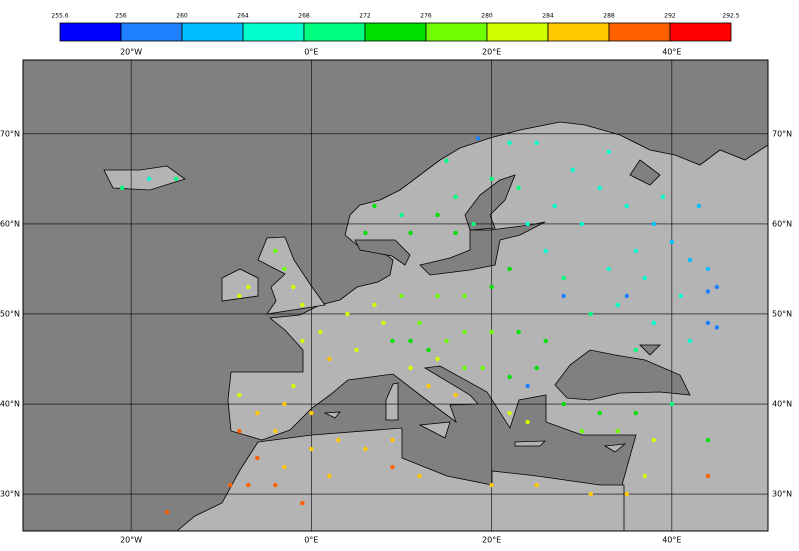 This screenshot has height=551, width=799. I want to click on africa, so click(400, 479).